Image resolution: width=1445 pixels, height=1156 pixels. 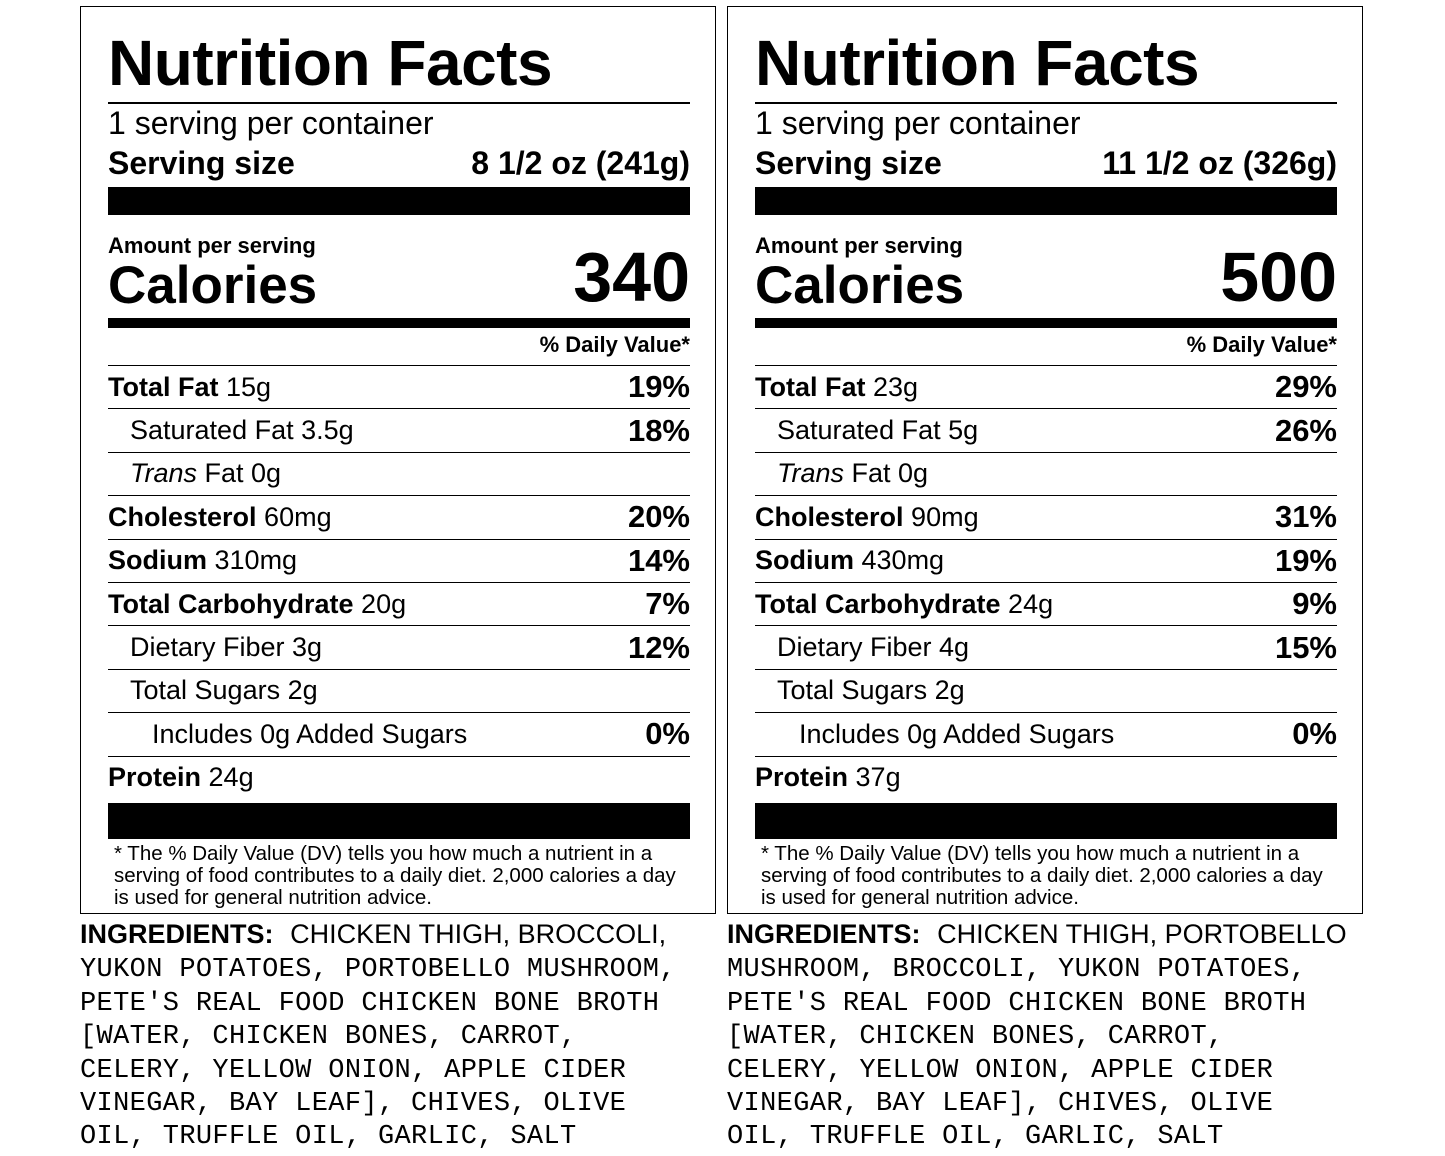 What do you see at coordinates (903, 560) in the screenshot?
I see `nutrient-amount: 430mg` at bounding box center [903, 560].